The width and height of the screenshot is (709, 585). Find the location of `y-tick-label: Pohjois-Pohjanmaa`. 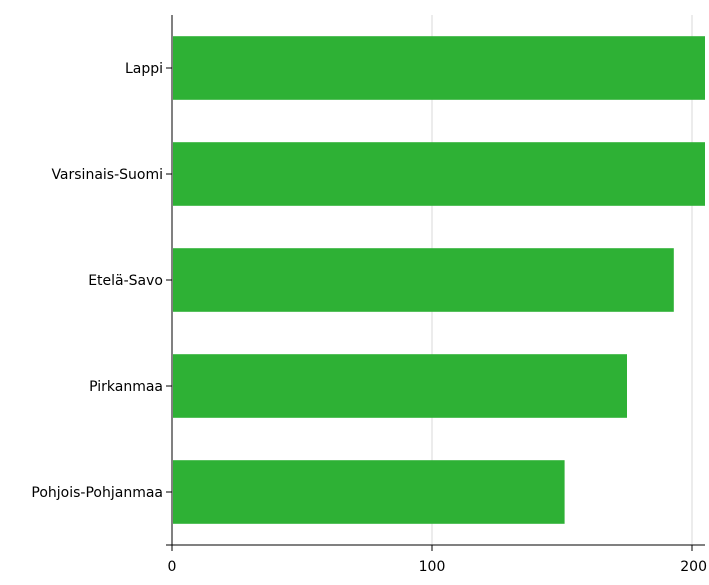

y-tick-label: Pohjois-Pohjanmaa is located at coordinates (97, 493).